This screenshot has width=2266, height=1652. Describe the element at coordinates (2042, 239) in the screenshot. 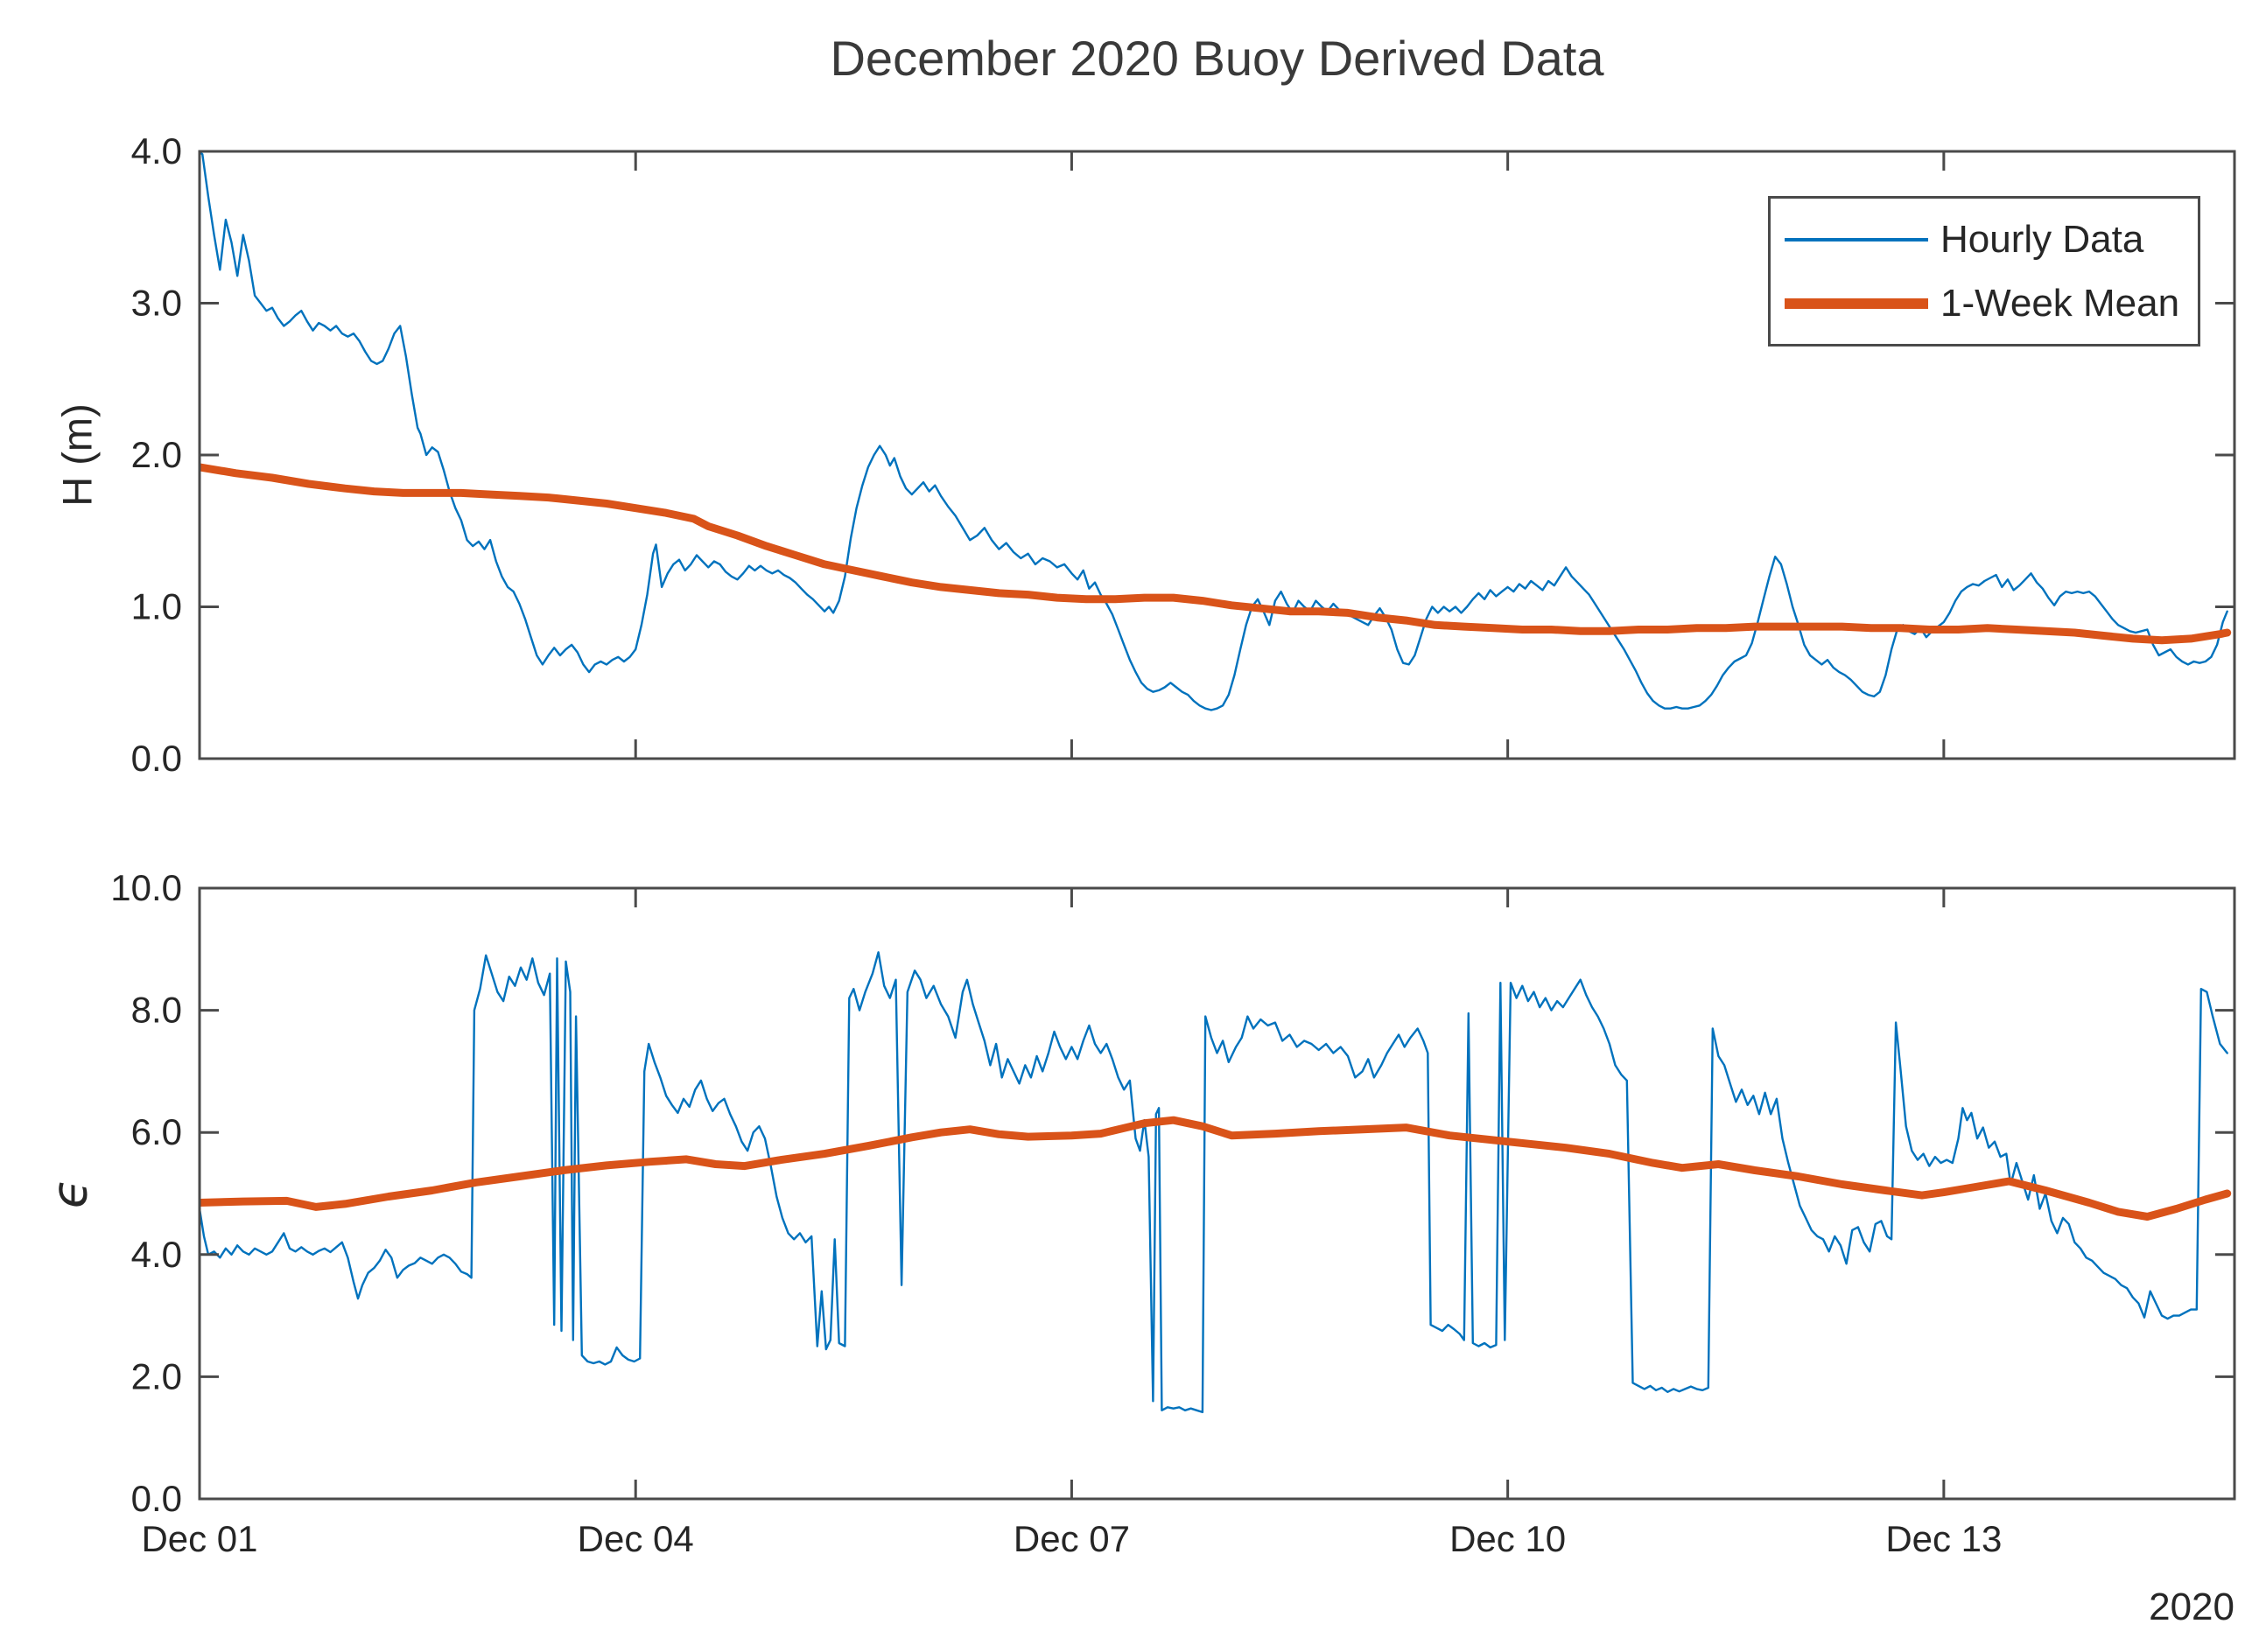

I see `legend-label-hourly-data: Hourly Data` at that location.